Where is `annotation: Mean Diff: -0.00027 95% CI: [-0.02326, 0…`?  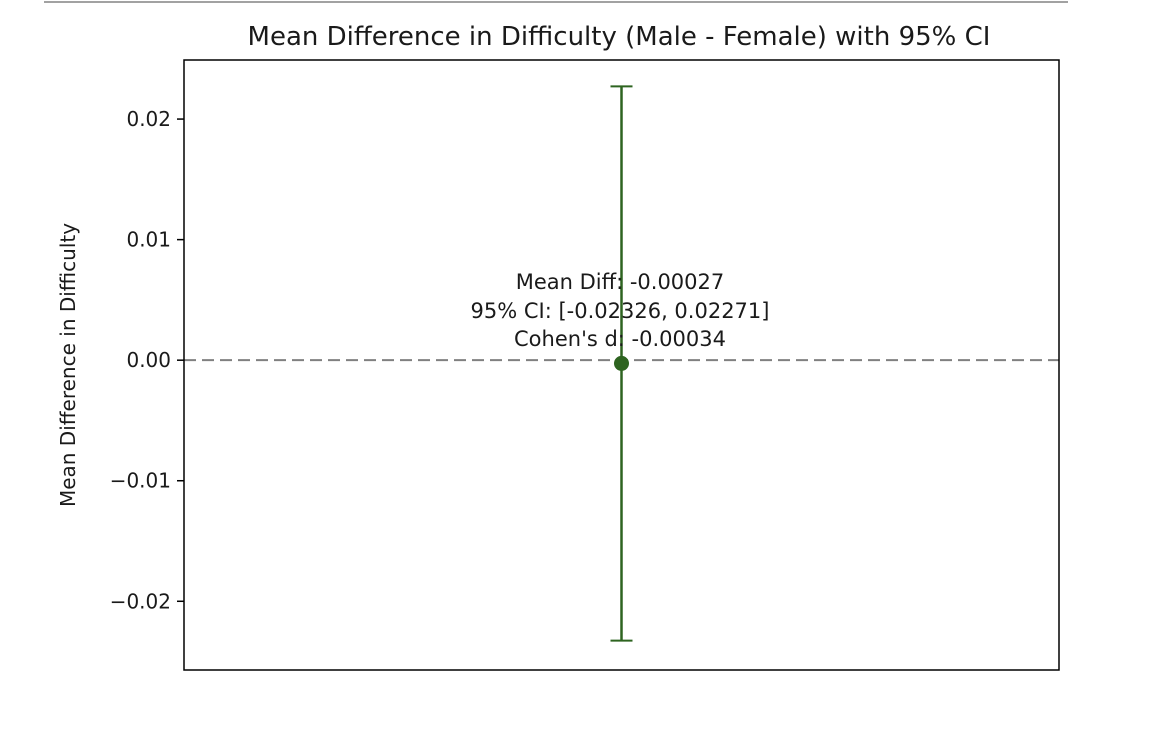 annotation: Mean Diff: -0.00027 95% CI: [-0.02326, 0… is located at coordinates (620, 310).